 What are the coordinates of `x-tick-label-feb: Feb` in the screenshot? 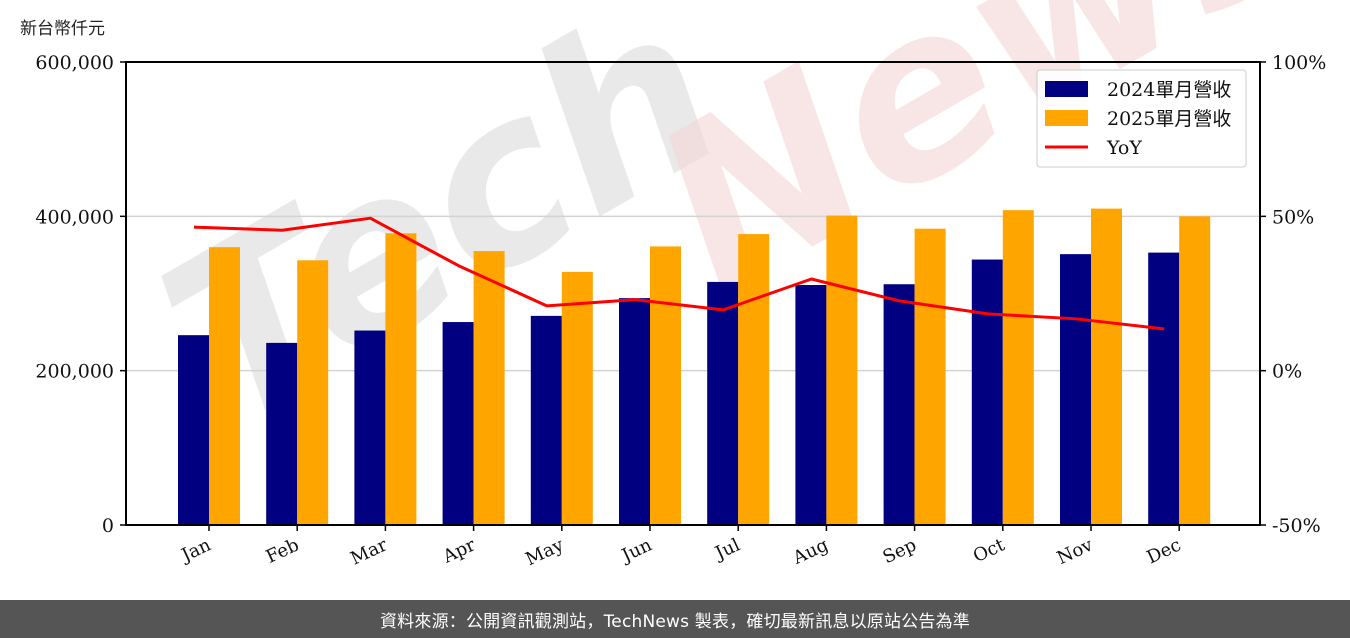 It's located at (282, 550).